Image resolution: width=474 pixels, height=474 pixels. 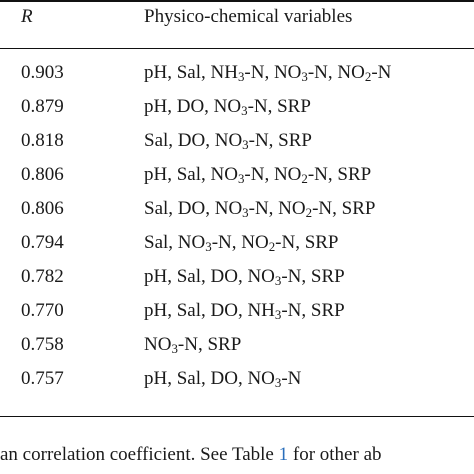 I want to click on table-row: 0.758 NO3-N, SRP, so click(x=237, y=351).